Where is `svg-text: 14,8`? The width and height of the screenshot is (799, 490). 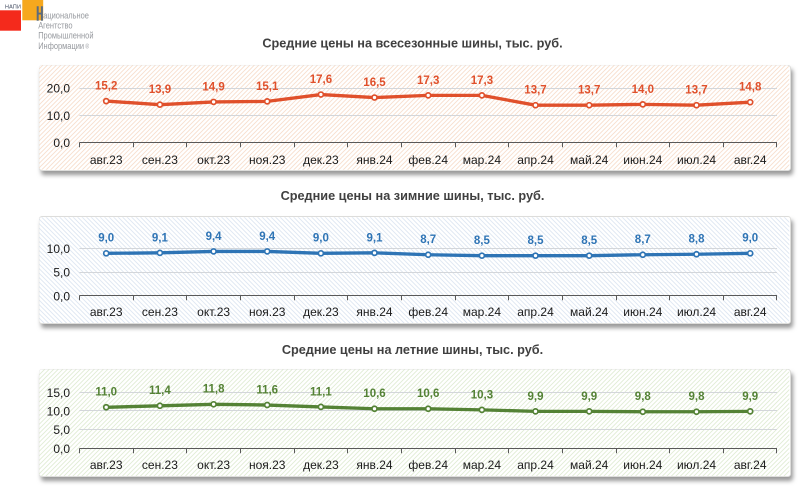 svg-text: 14,8 is located at coordinates (750, 88).